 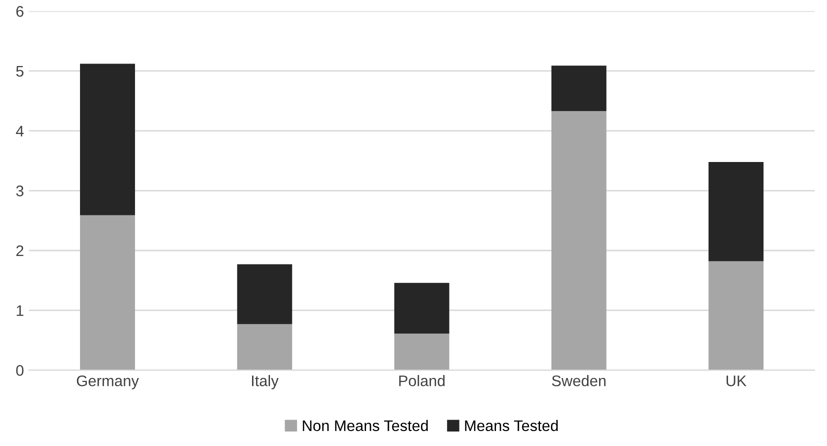 What do you see at coordinates (579, 380) in the screenshot?
I see `x-tick-label: Sweden` at bounding box center [579, 380].